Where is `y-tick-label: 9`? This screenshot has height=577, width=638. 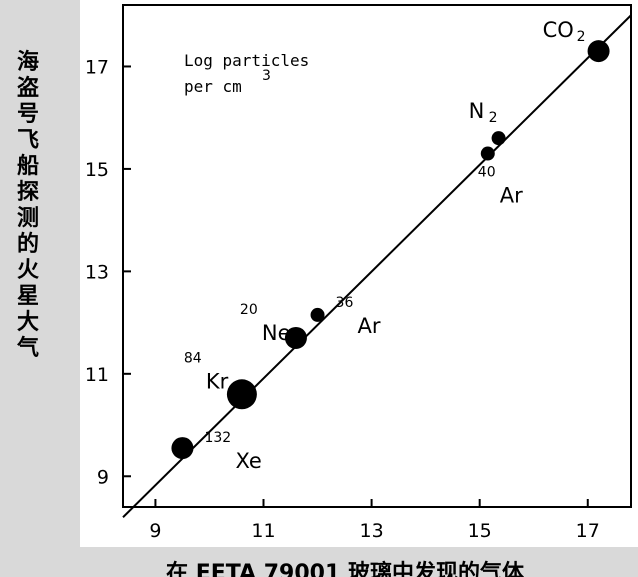
y-tick-label: 9 is located at coordinates (103, 477).